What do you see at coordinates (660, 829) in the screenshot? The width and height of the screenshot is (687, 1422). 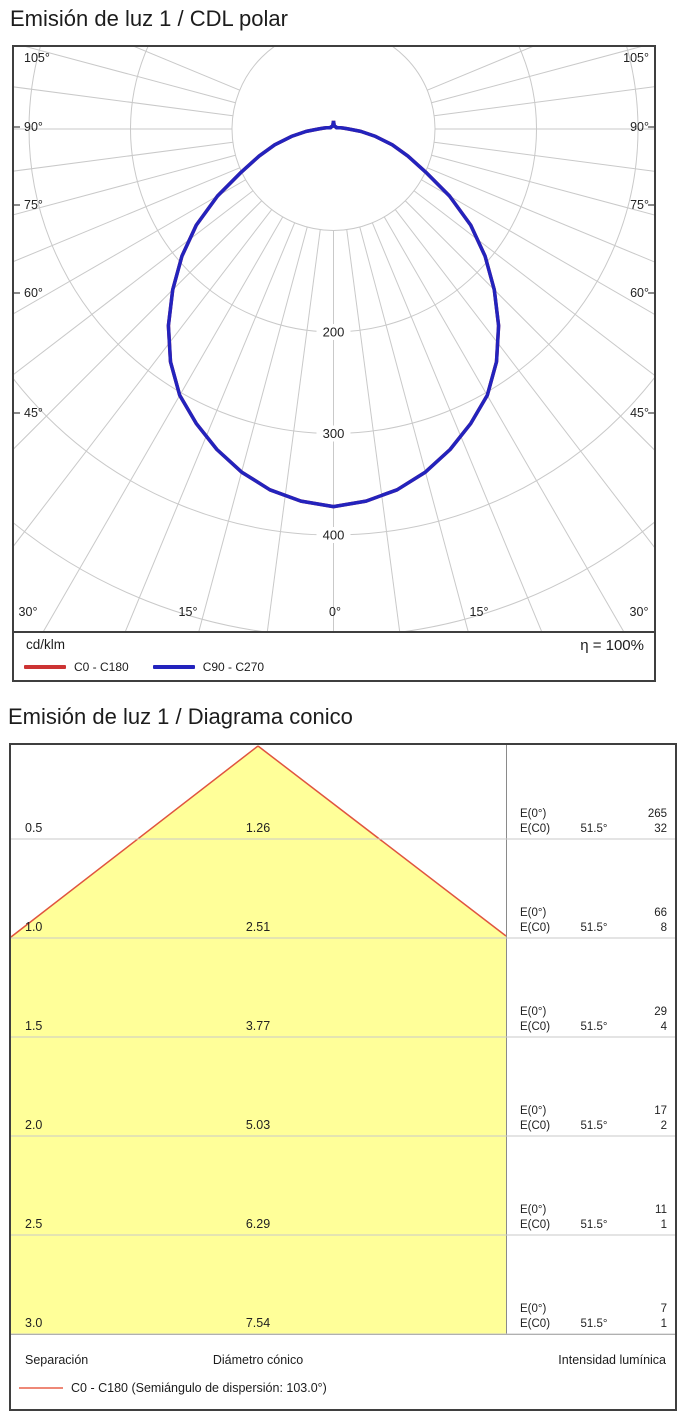 I see `ec0-value: 32` at bounding box center [660, 829].